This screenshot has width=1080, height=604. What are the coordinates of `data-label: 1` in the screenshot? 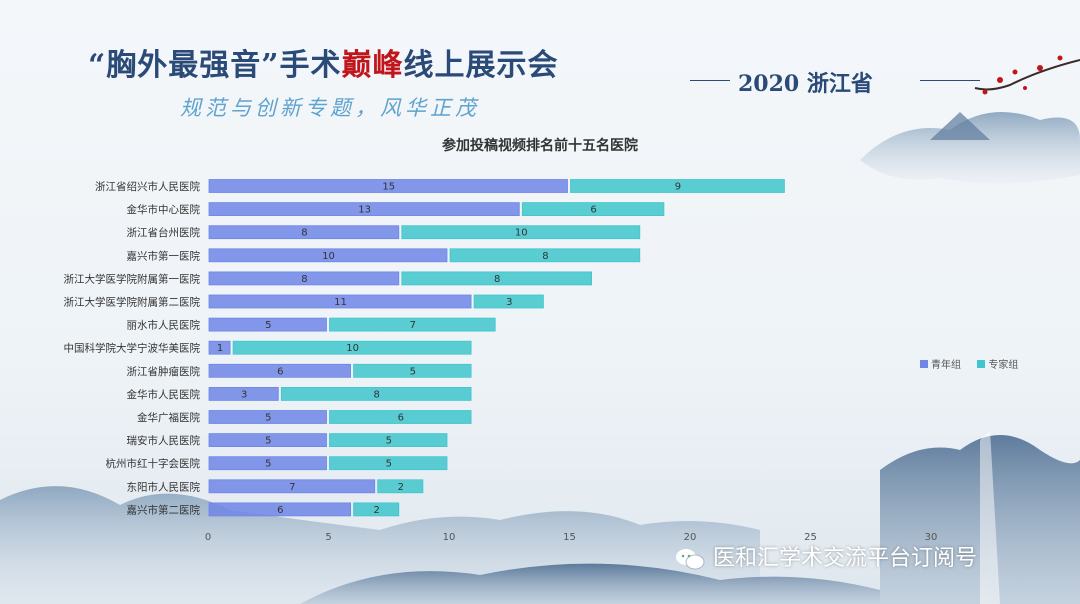 It's located at (220, 348).